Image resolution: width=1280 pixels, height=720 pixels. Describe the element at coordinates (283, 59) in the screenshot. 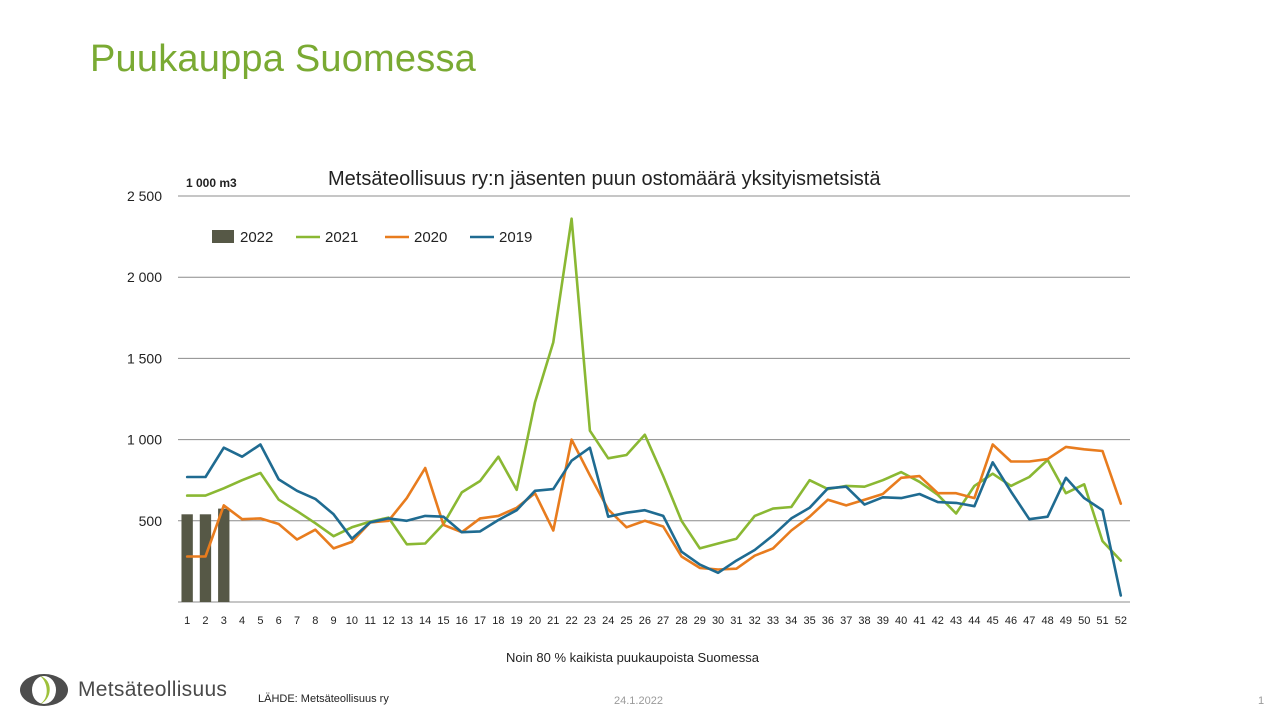

I see `page-title: Puukauppa Suomessa` at that location.